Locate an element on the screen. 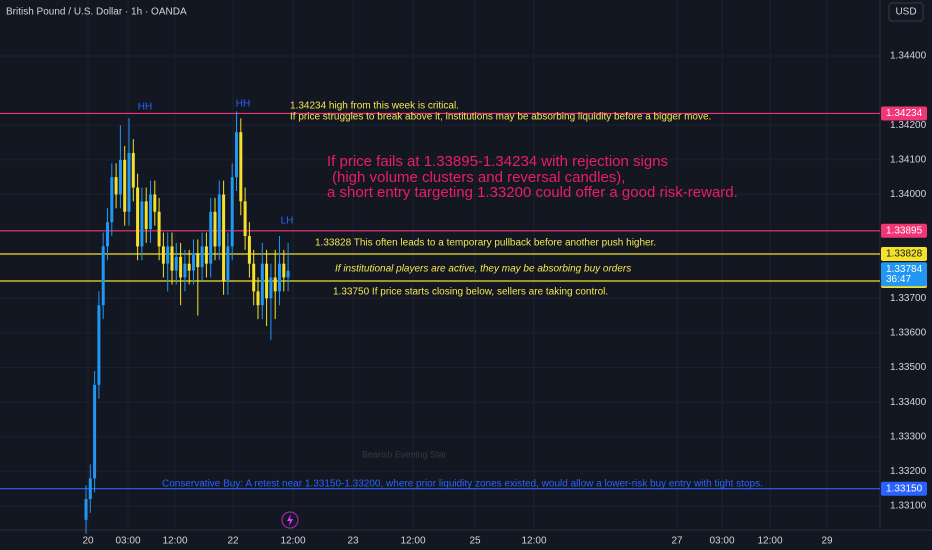 Image resolution: width=932 pixels, height=550 pixels. x-tick-label: 20 is located at coordinates (88, 541).